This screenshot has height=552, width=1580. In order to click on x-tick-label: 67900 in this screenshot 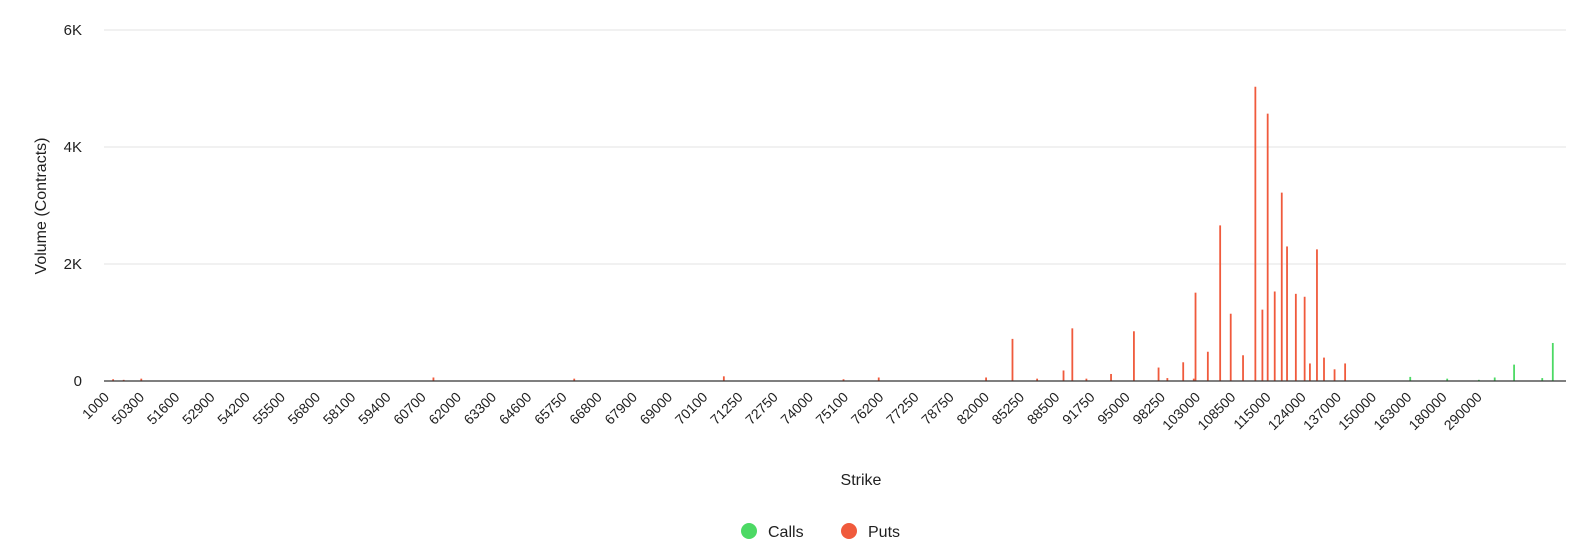, I will do `click(620, 408)`.